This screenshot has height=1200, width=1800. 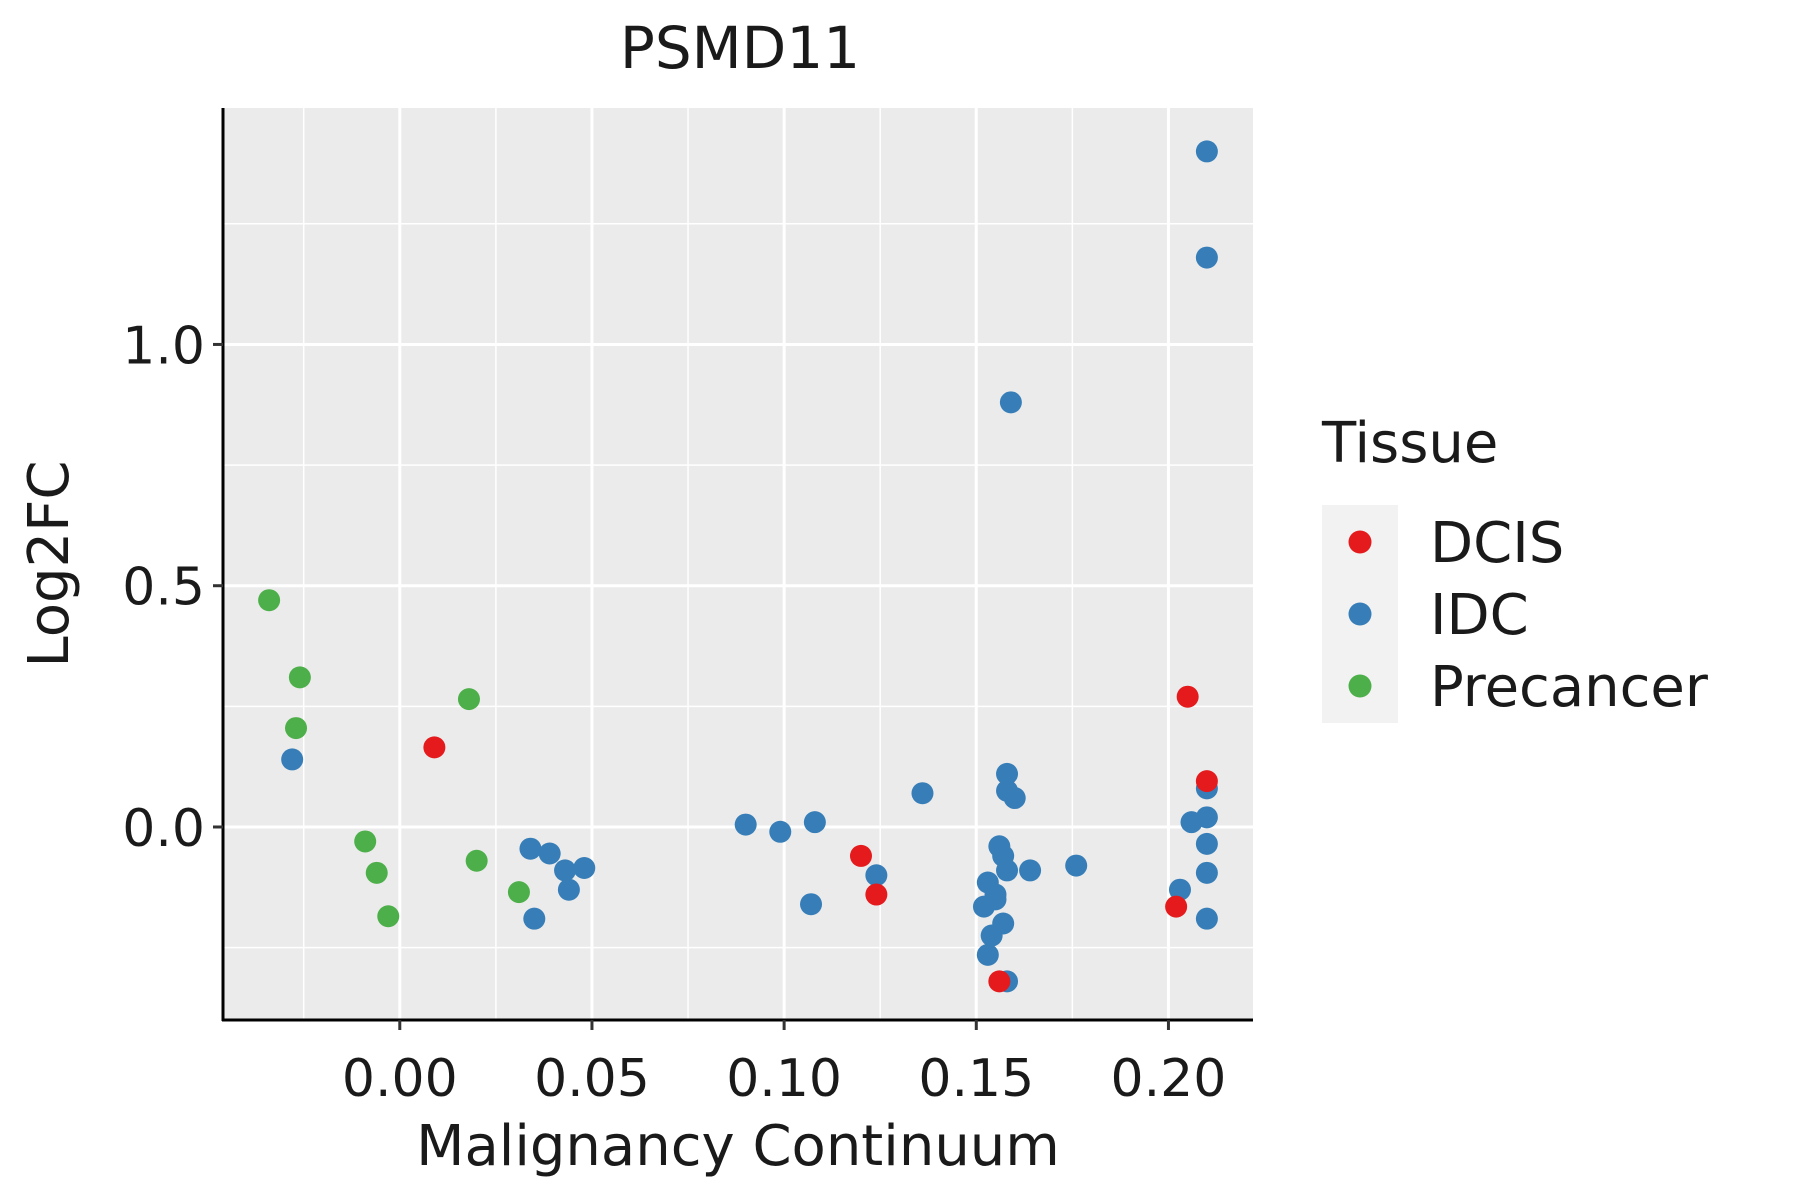 What do you see at coordinates (49, 564) in the screenshot?
I see `y-axis-label: Log2FC` at bounding box center [49, 564].